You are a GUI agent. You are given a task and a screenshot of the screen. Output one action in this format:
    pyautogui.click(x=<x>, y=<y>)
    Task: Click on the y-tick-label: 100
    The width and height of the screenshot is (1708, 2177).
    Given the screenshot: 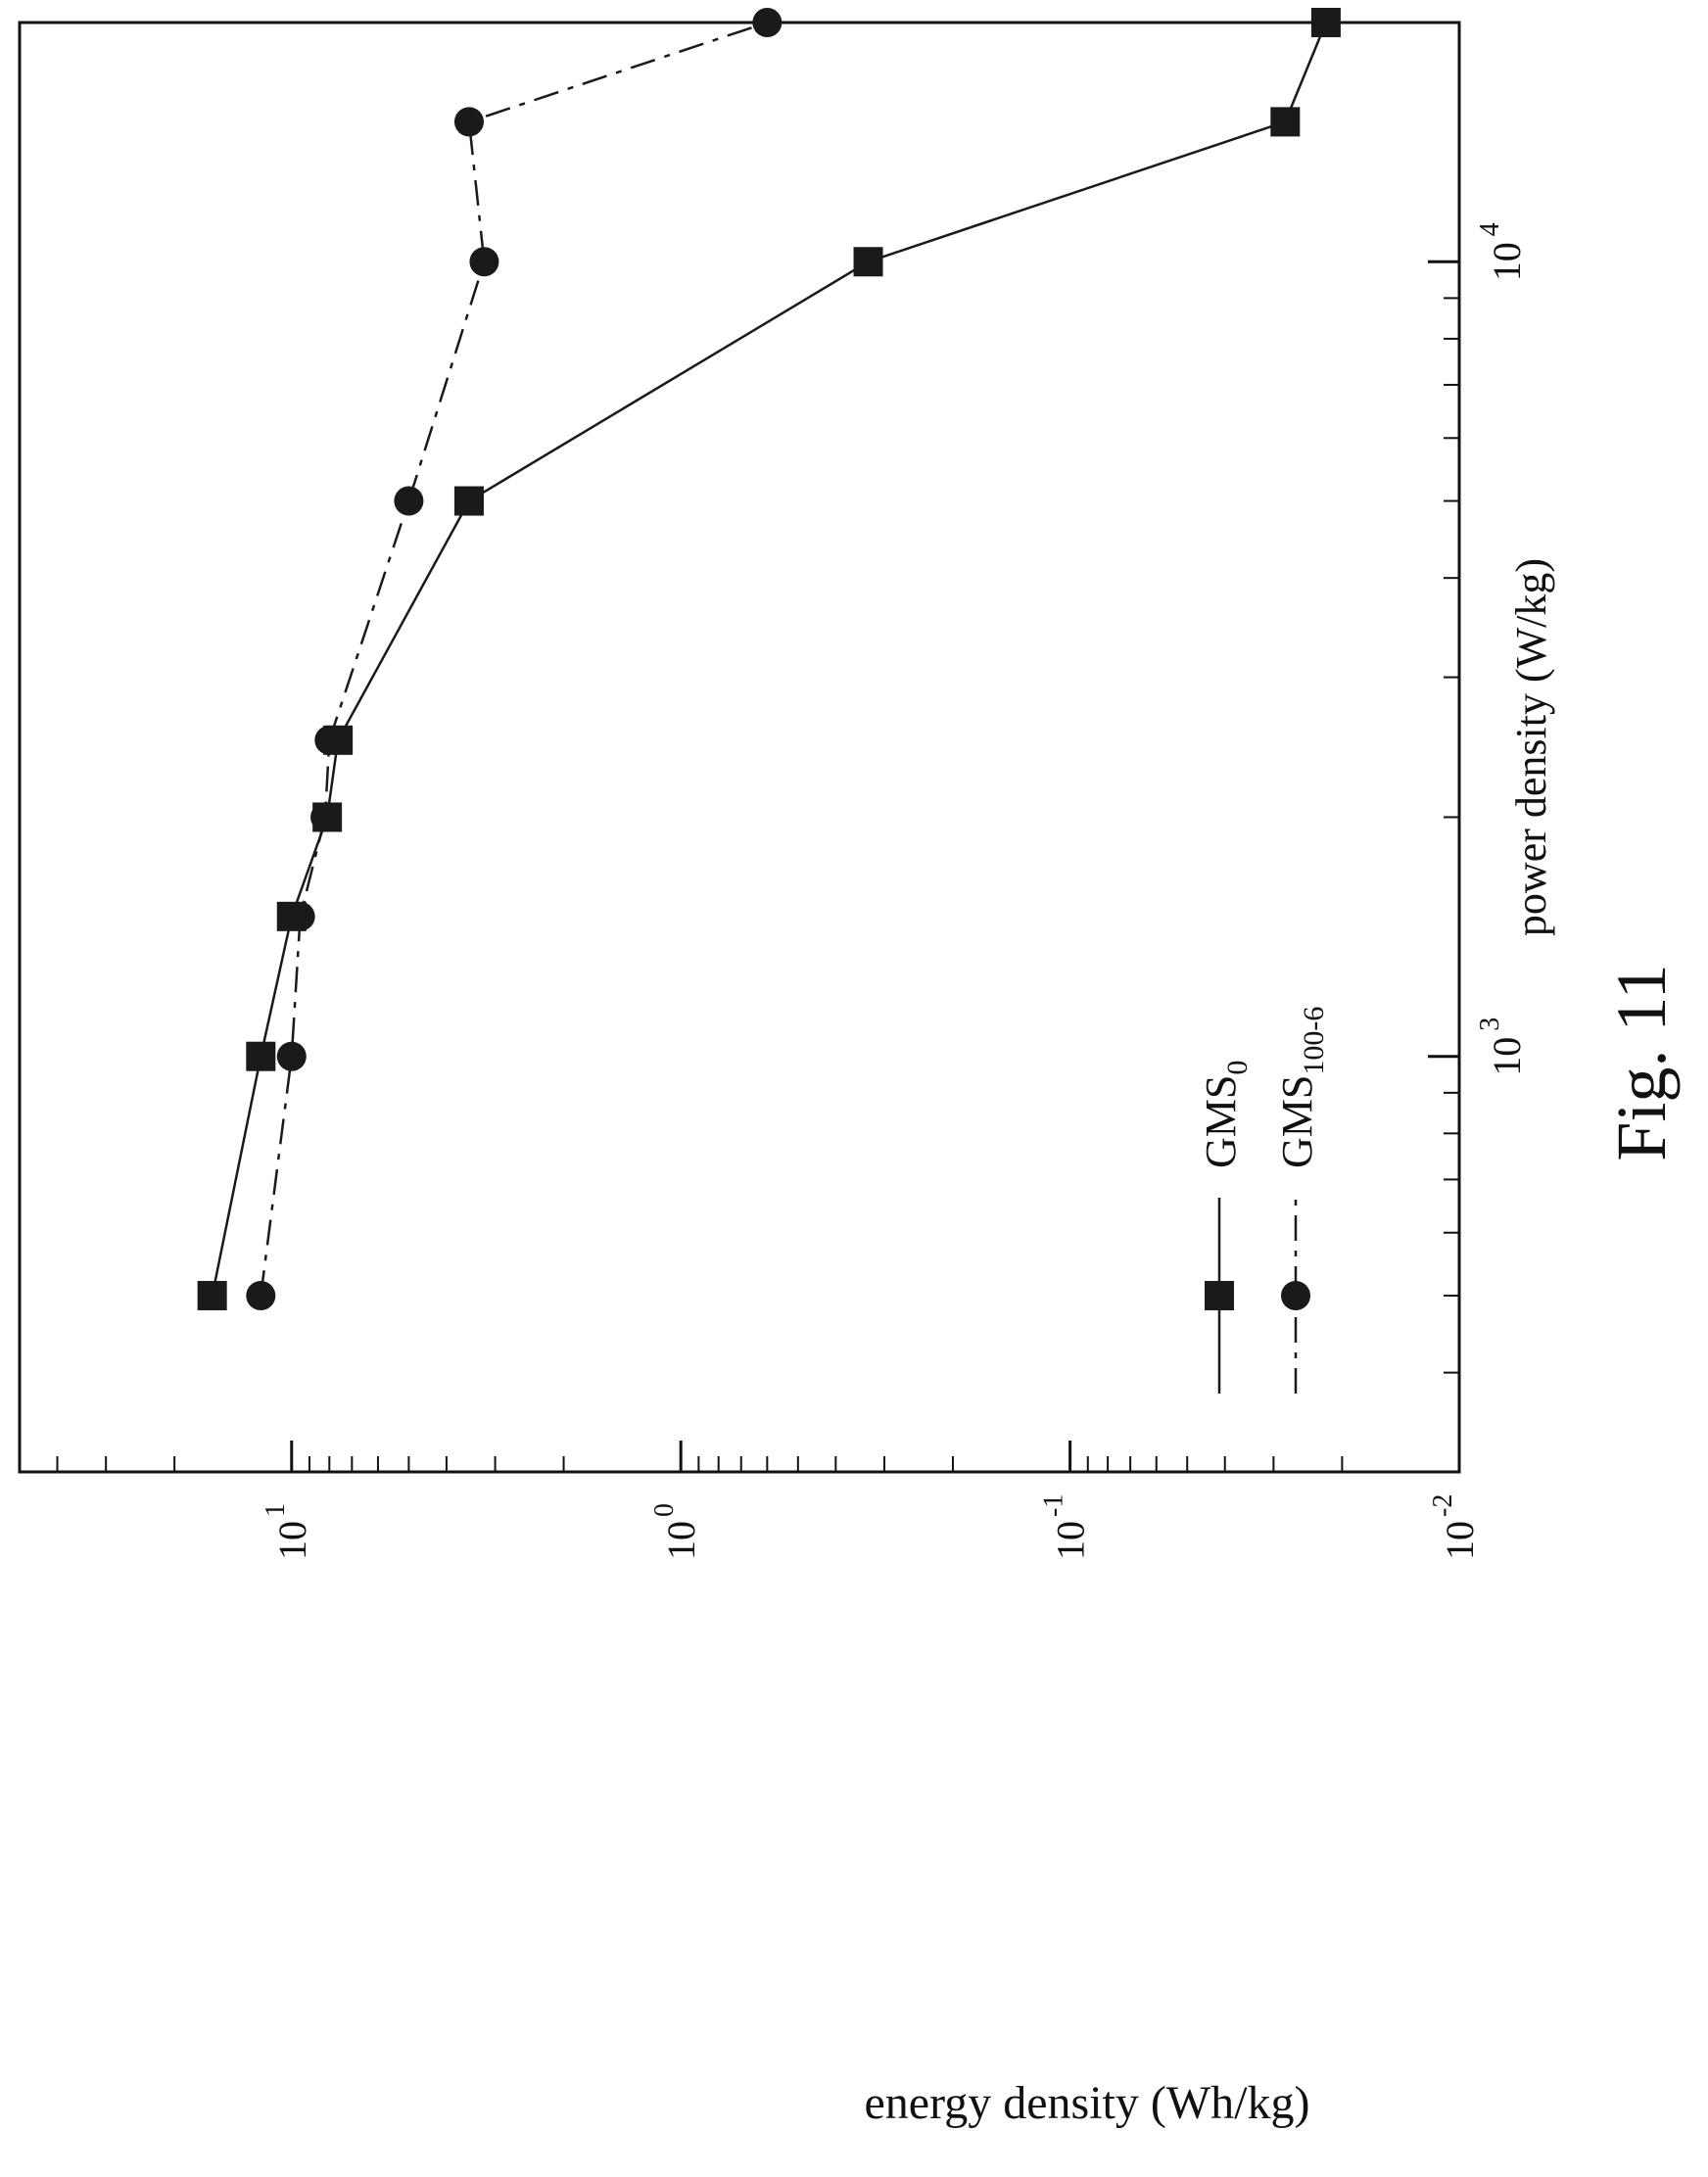 What is the action you would take?
    pyautogui.click(x=676, y=1531)
    